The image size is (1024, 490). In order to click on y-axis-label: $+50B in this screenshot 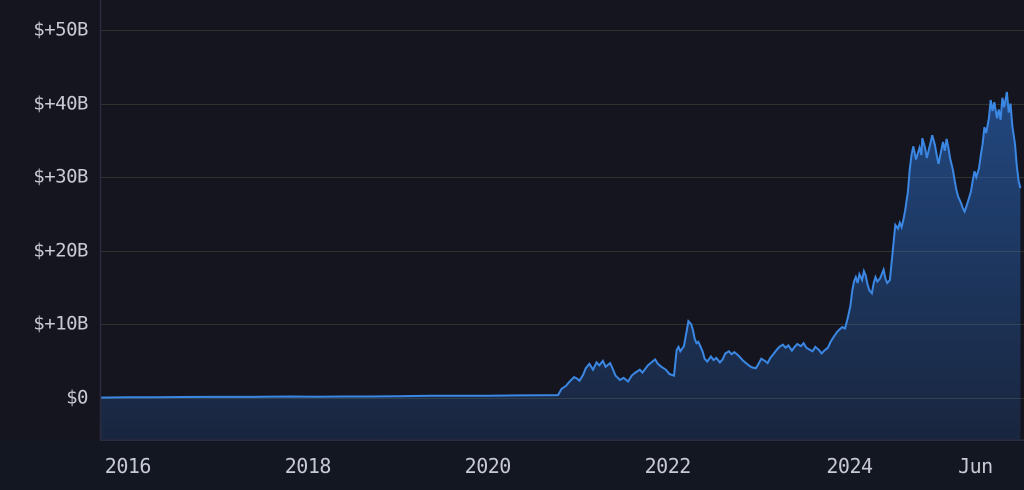, I will do `click(60, 29)`.